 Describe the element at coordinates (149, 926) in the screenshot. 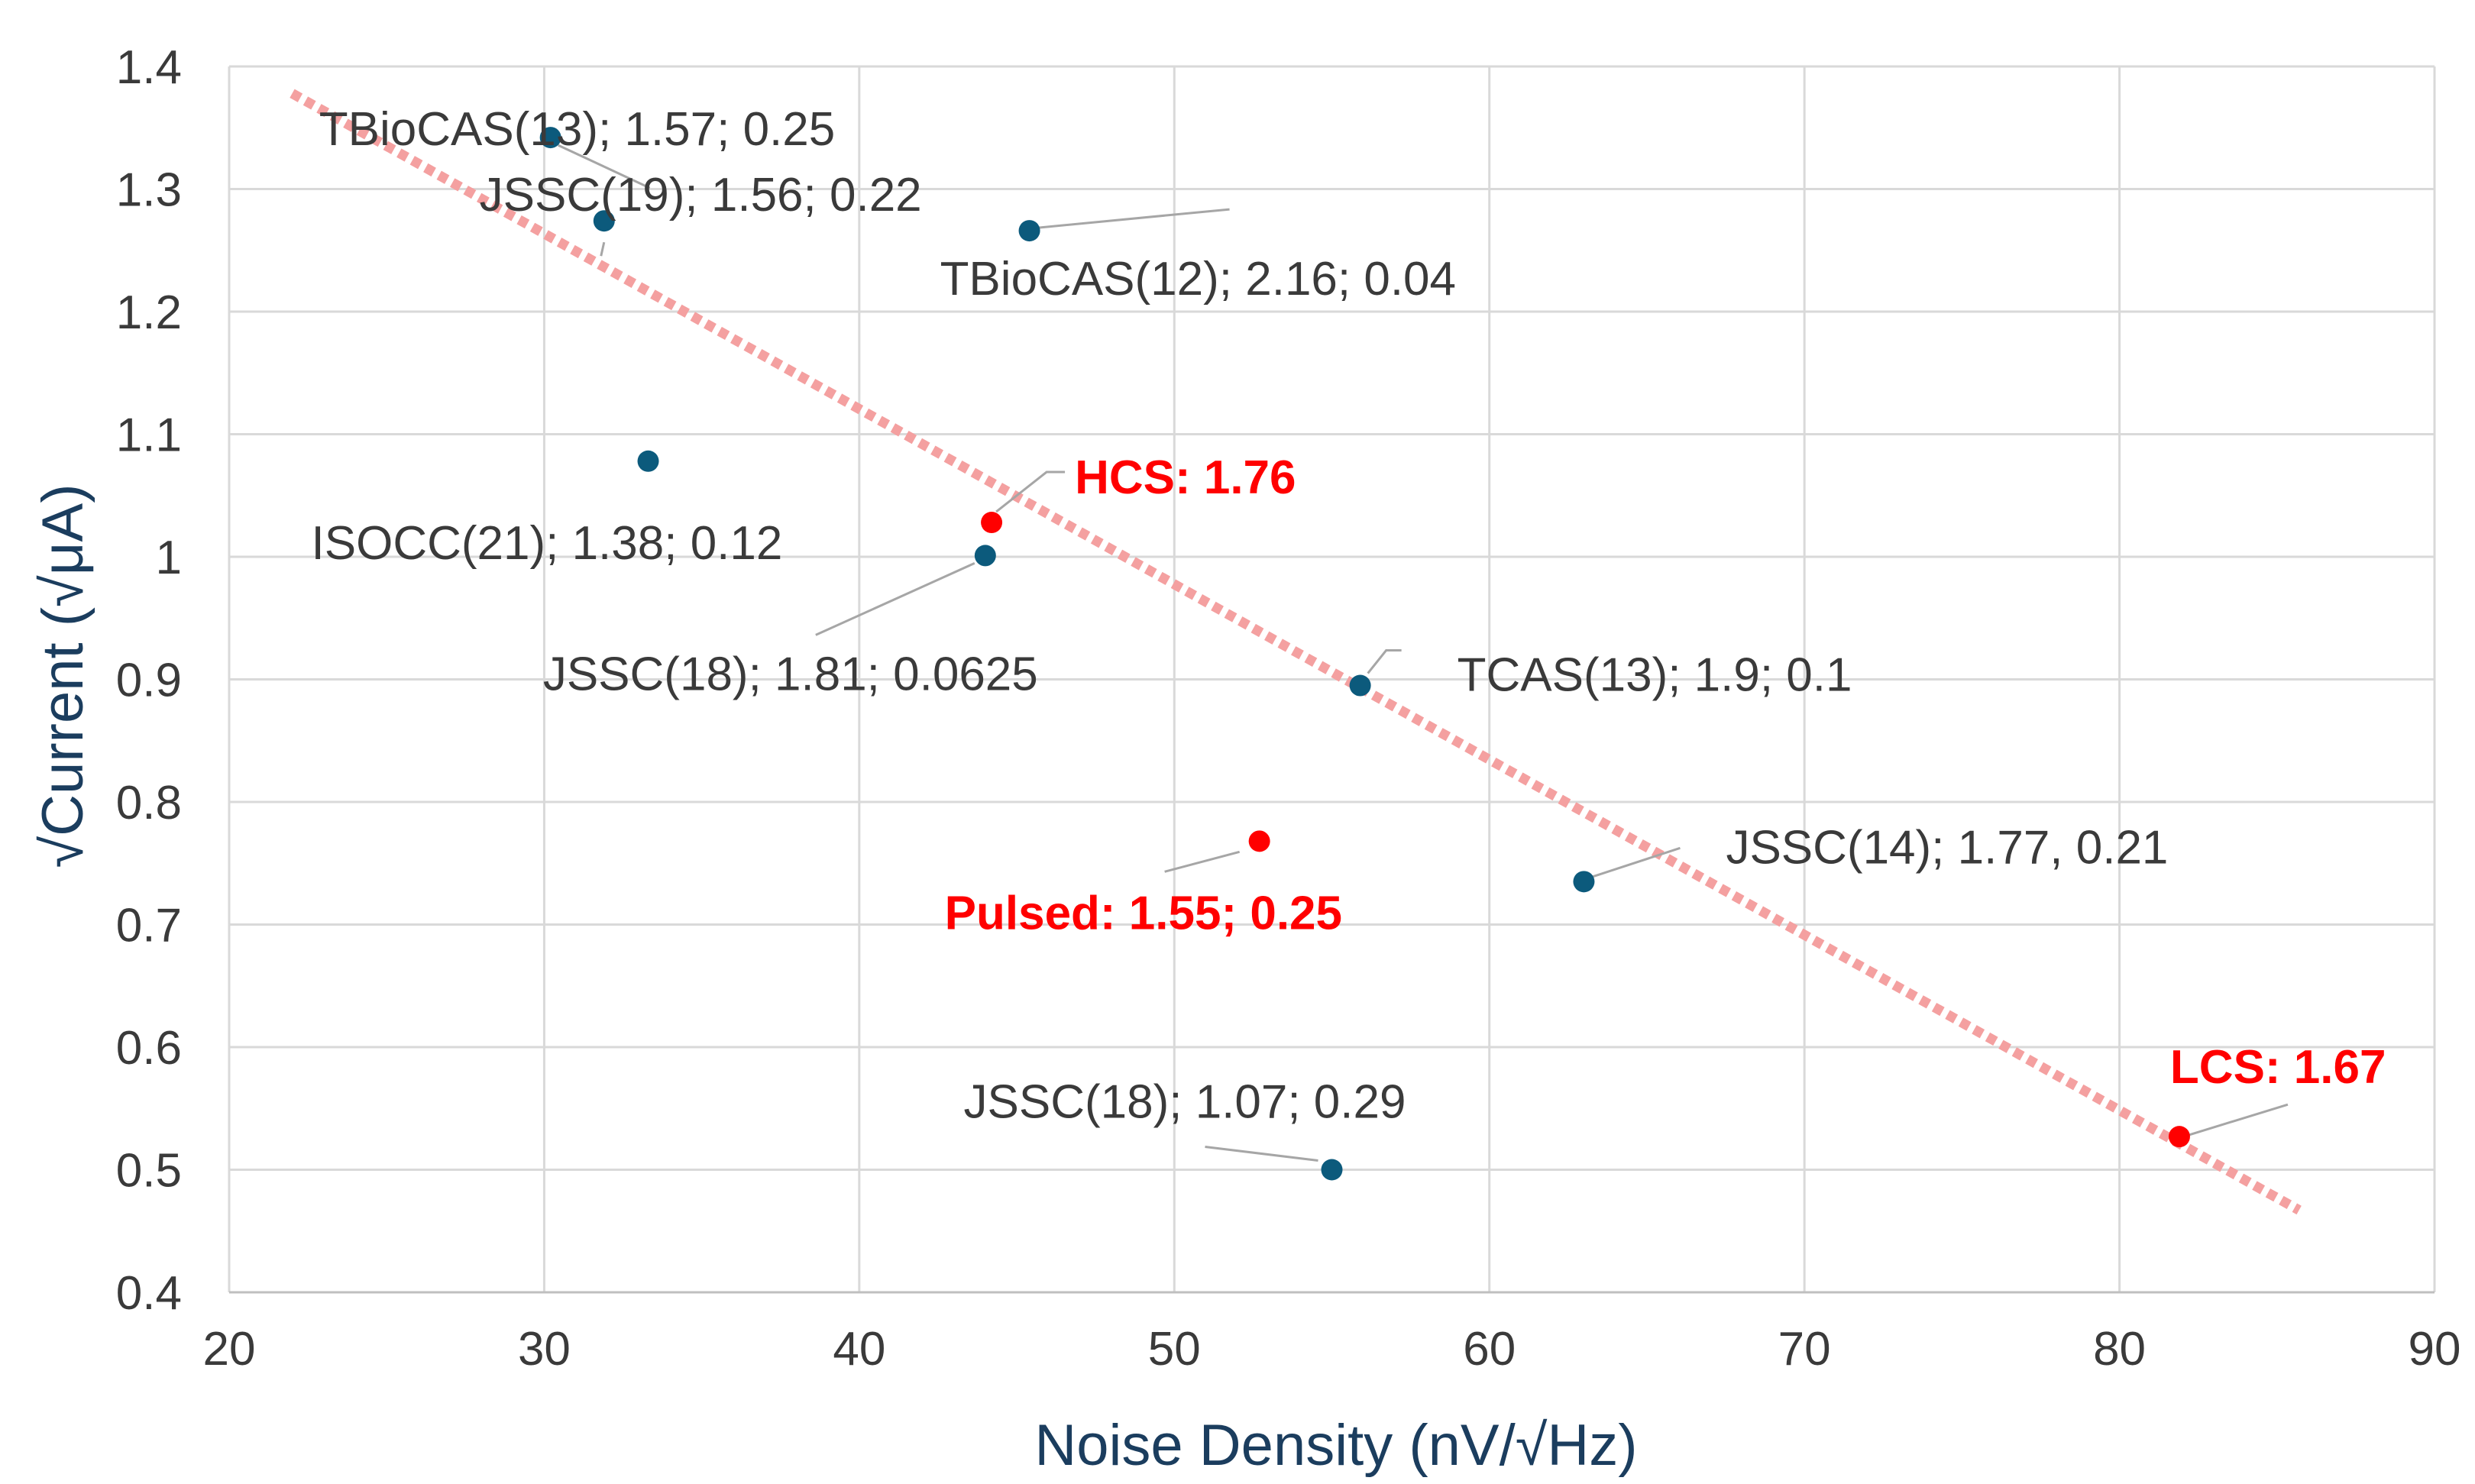

I see `y-tick-label: 0.7` at that location.